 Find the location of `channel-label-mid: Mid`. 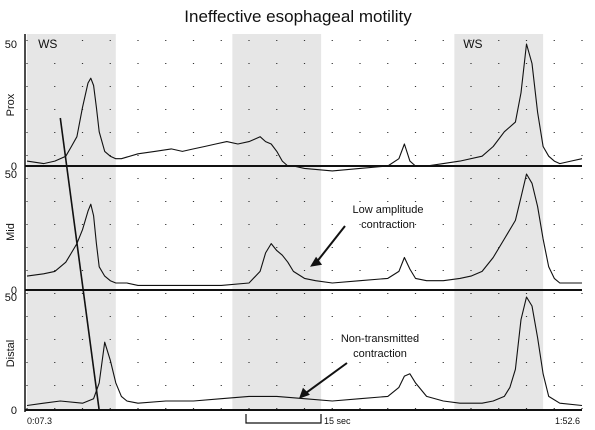

channel-label-mid: Mid is located at coordinates (11, 232).